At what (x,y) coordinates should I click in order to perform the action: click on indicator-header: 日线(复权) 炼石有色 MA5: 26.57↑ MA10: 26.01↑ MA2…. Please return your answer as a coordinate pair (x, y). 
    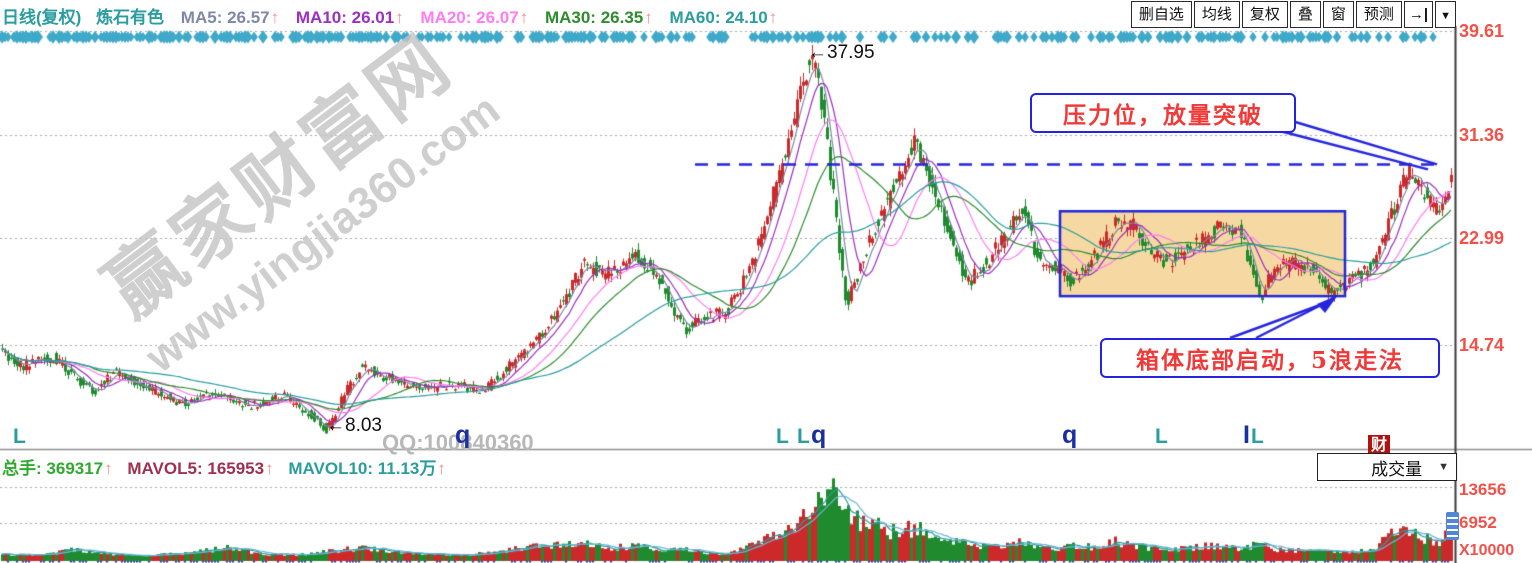
    Looking at the image, I should click on (389, 15).